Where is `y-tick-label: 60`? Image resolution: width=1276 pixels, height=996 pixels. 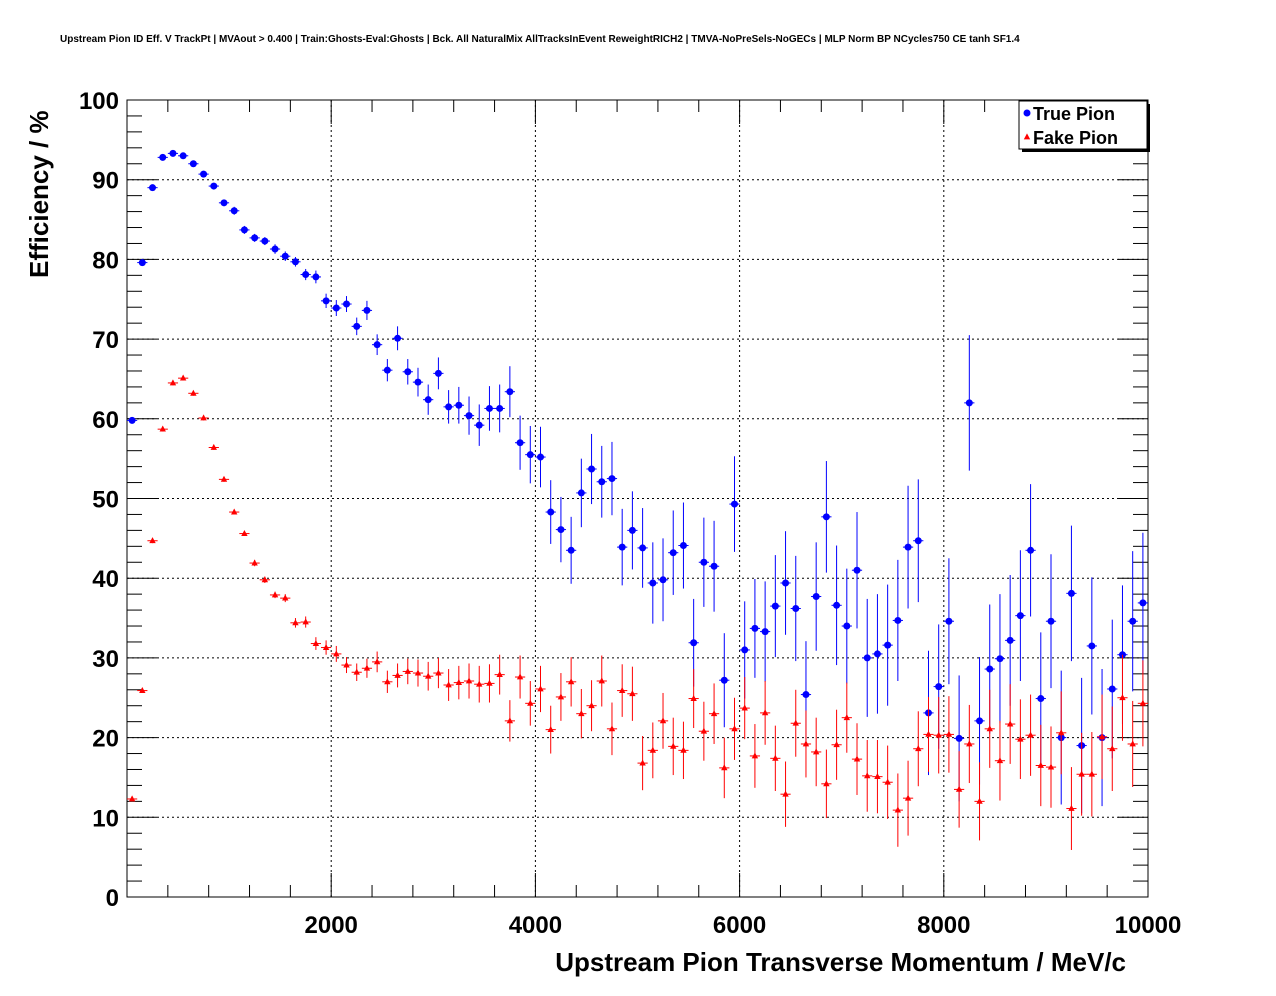
y-tick-label: 60 is located at coordinates (105, 420).